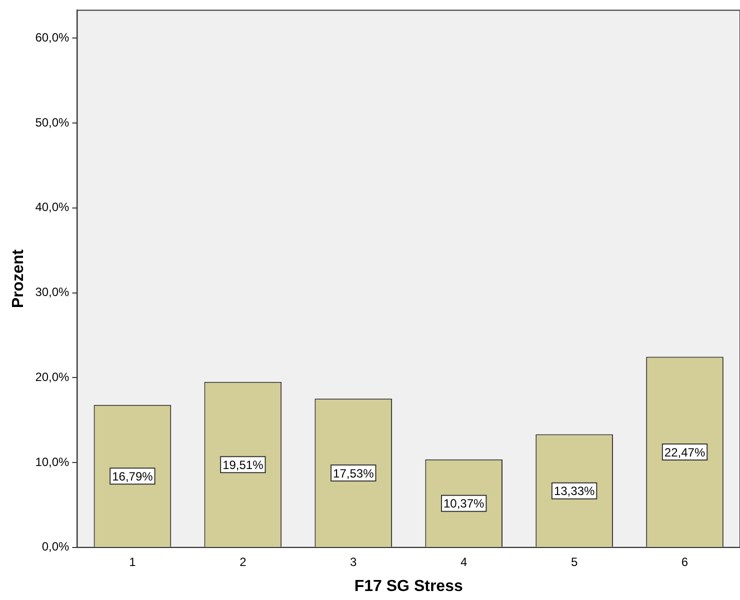 The height and width of the screenshot is (600, 740). I want to click on data-label: 19,51%, so click(243, 465).